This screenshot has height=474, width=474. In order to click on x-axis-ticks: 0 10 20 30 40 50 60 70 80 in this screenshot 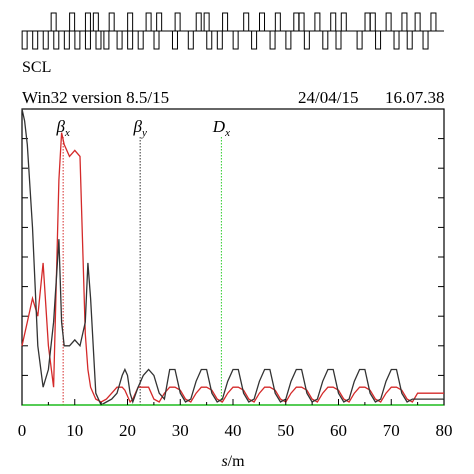, I will do `click(235, 419)`.